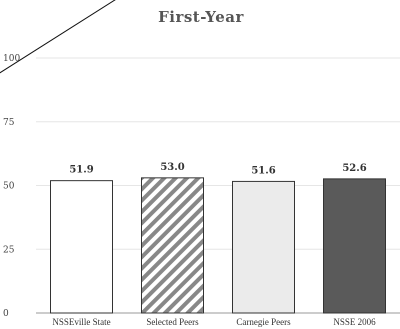 The width and height of the screenshot is (400, 329). Describe the element at coordinates (354, 322) in the screenshot. I see `x-category-label: NSSE 2006` at that location.